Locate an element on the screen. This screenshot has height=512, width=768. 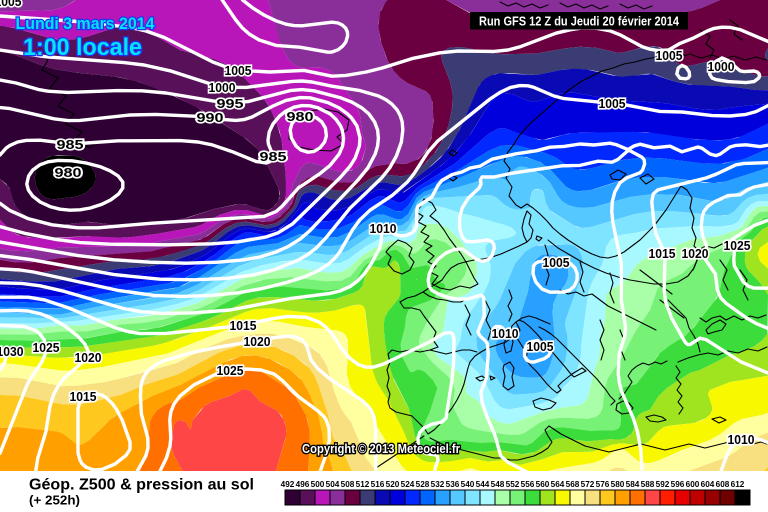
svg-text: 1030 is located at coordinates (12, 352).